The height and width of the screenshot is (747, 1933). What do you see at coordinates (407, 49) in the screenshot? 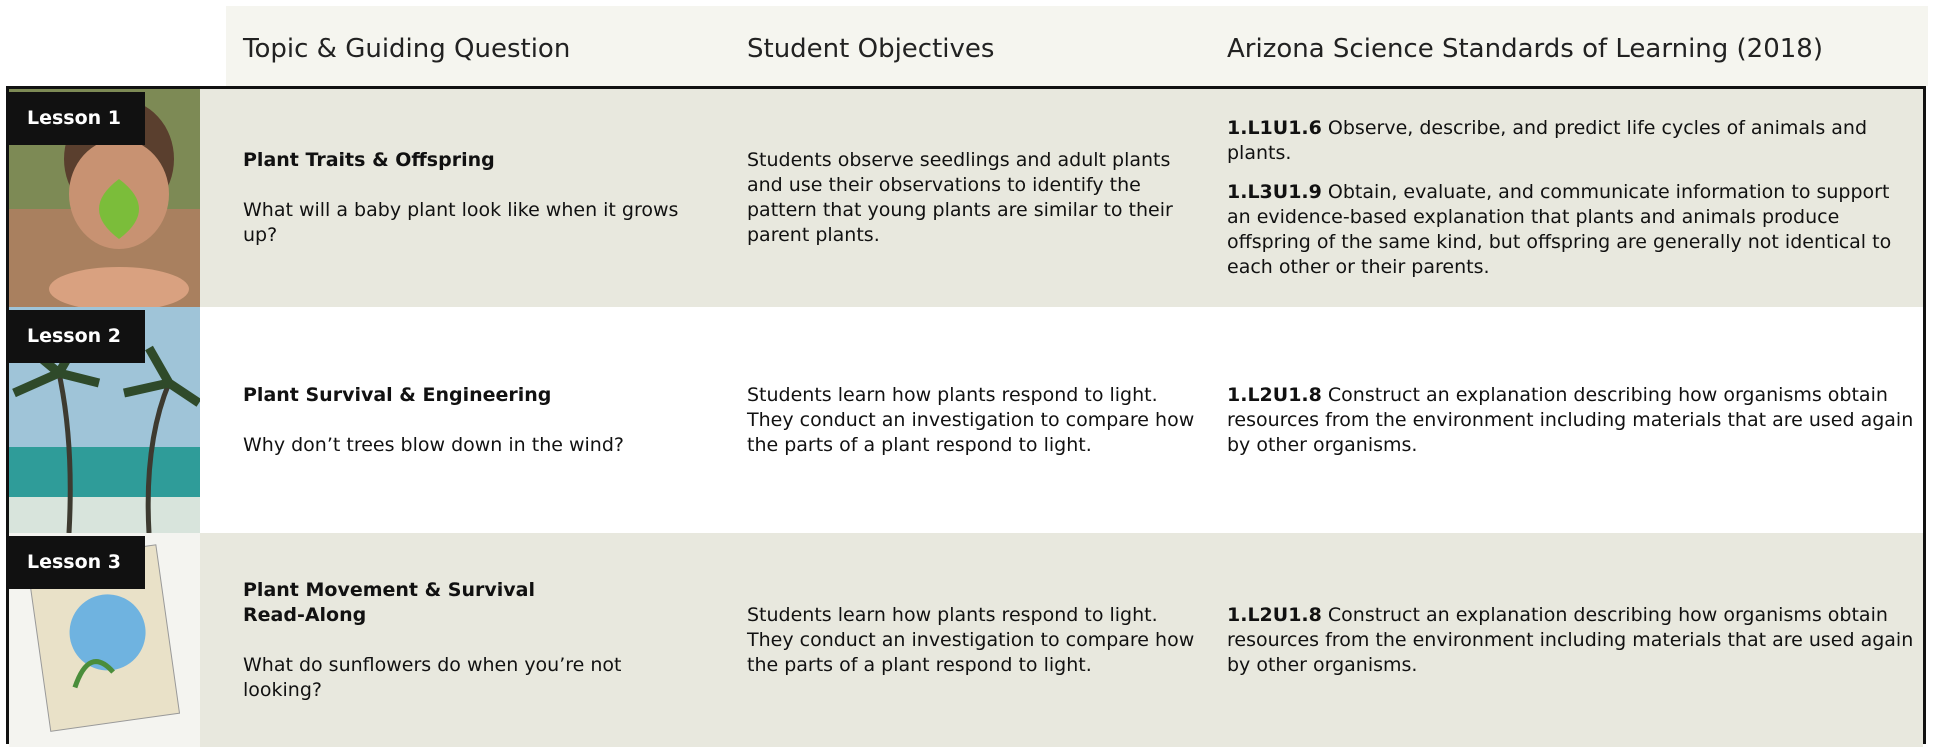
I see `header-cell: Topic & Guiding Question` at bounding box center [407, 49].